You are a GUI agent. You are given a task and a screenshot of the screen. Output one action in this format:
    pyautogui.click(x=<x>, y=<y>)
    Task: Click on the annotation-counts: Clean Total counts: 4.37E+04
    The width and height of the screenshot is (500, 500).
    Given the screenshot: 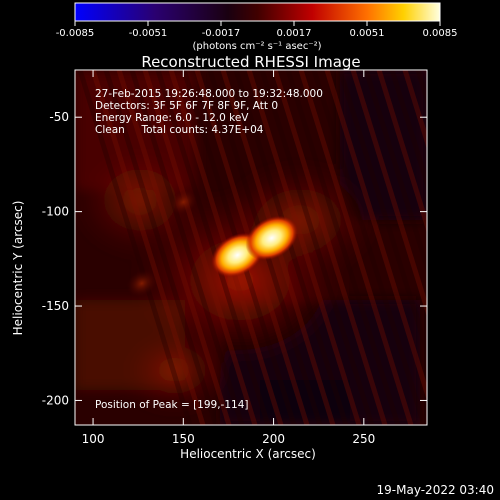 What is the action you would take?
    pyautogui.click(x=179, y=130)
    